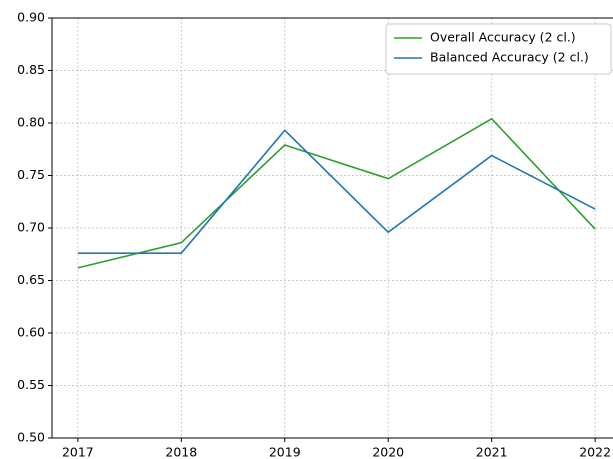 Image resolution: width=613 pixels, height=459 pixels. Describe the element at coordinates (388, 452) in the screenshot. I see `x-tick-label: 2020` at that location.